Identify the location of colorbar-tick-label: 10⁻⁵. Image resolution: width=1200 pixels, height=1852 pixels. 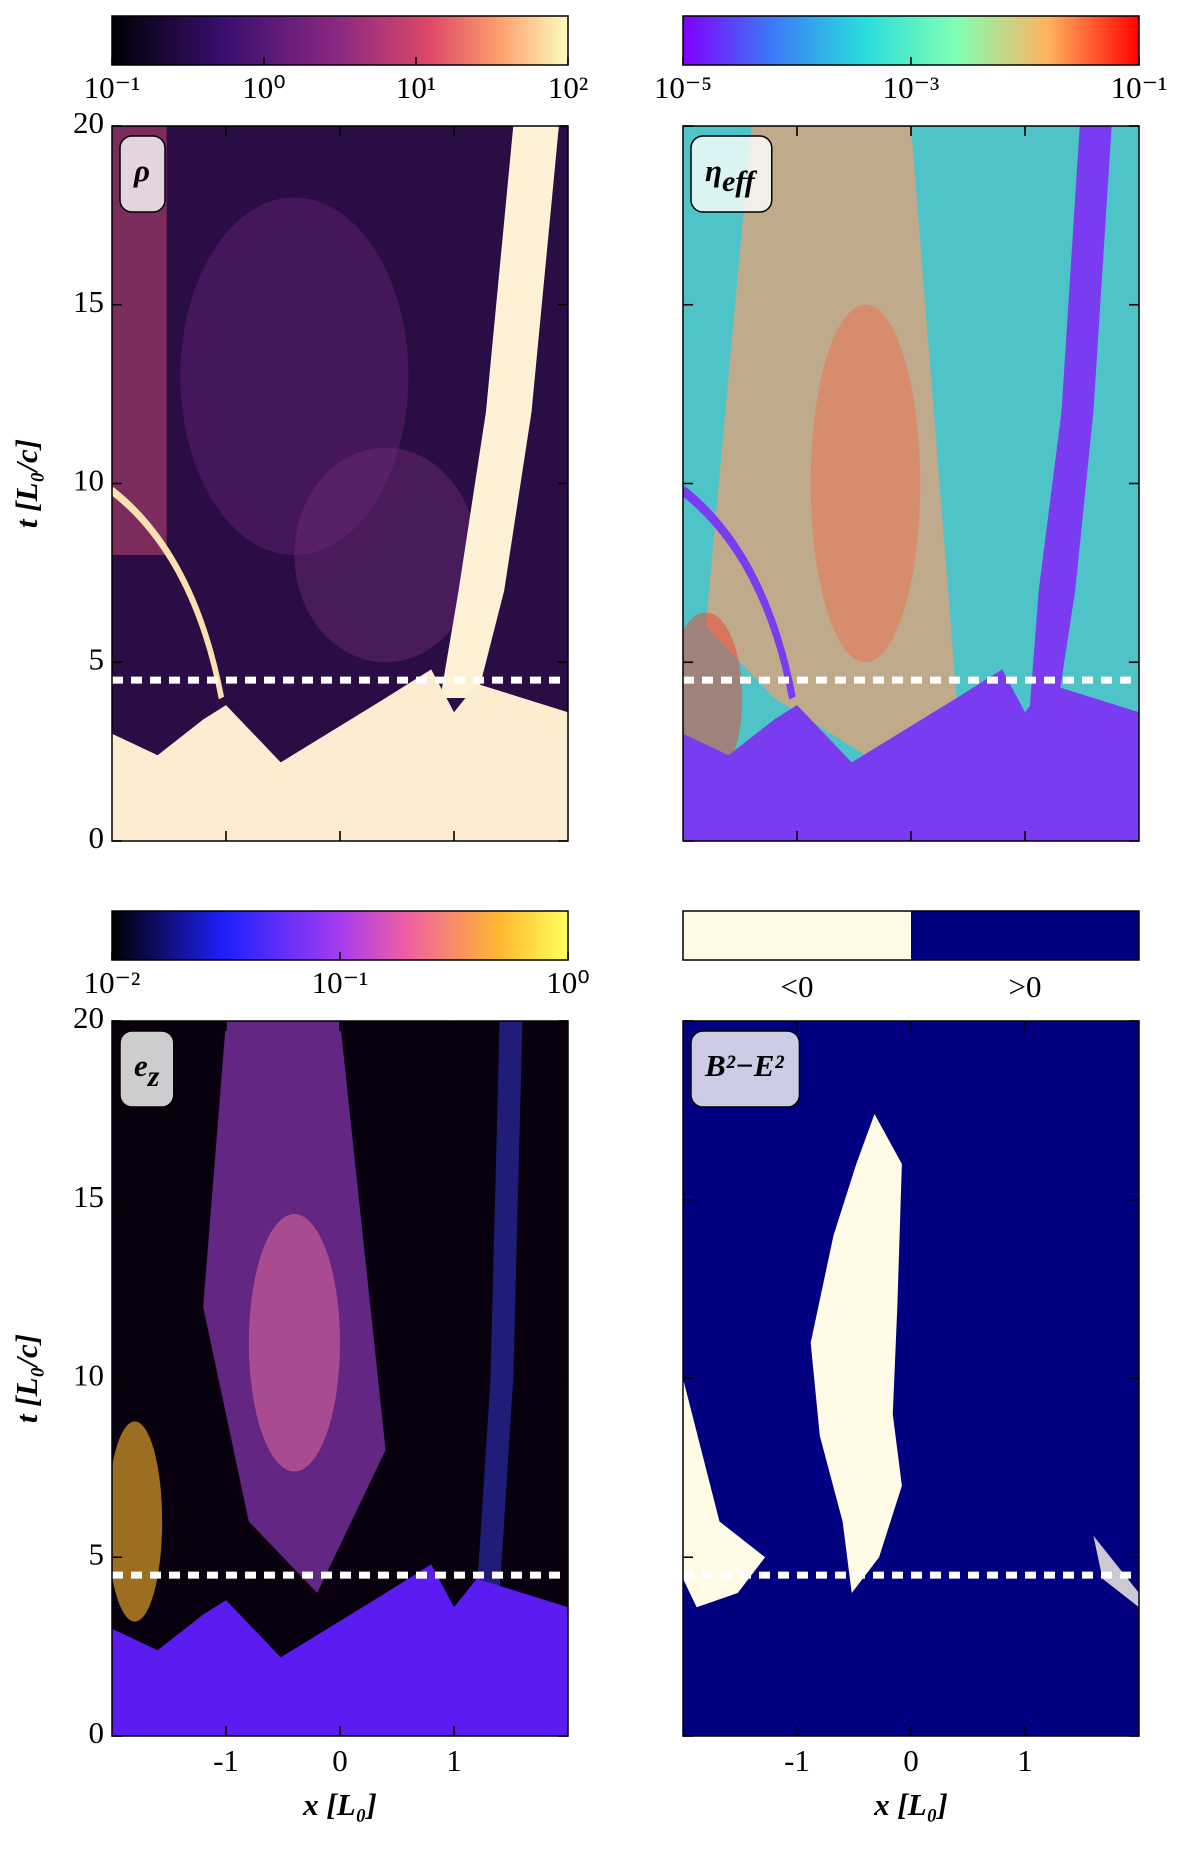
(683, 87).